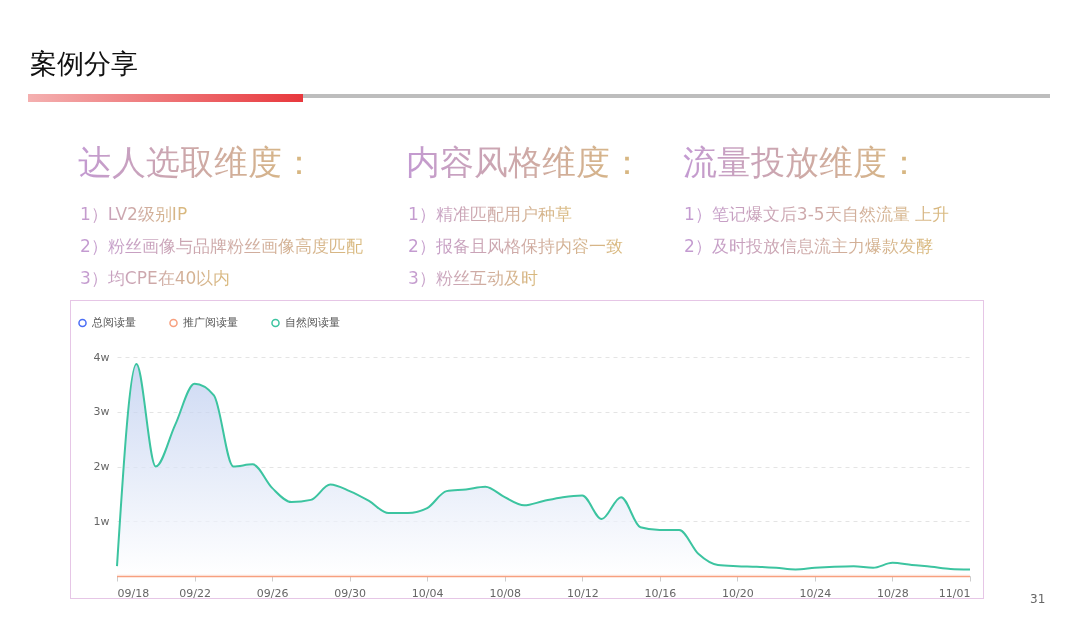 This screenshot has width=1080, height=638. Describe the element at coordinates (515, 246) in the screenshot. I see `text: 2）报备且风格保持内容一致` at that location.